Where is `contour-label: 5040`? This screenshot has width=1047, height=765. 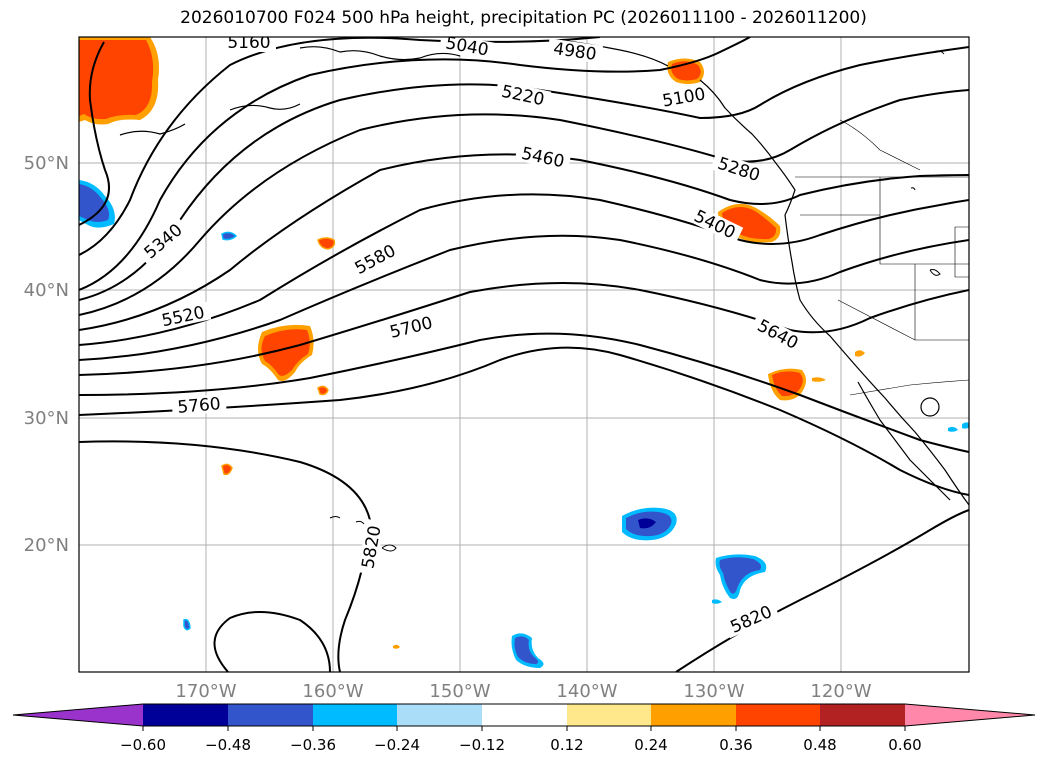 contour-label: 5040 is located at coordinates (467, 46).